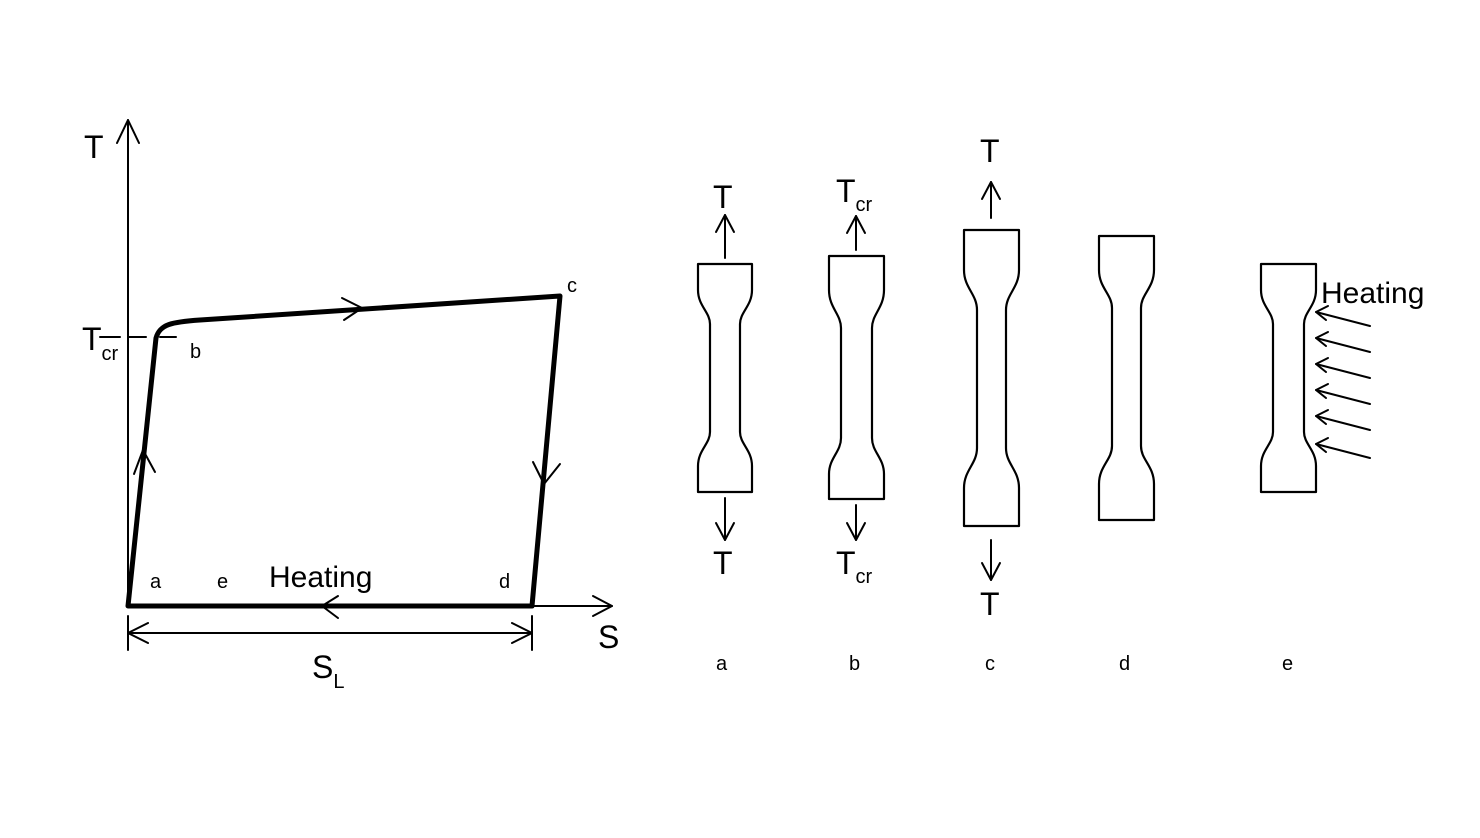 The height and width of the screenshot is (838, 1480). I want to click on specimen-e-label: e, so click(1287, 664).